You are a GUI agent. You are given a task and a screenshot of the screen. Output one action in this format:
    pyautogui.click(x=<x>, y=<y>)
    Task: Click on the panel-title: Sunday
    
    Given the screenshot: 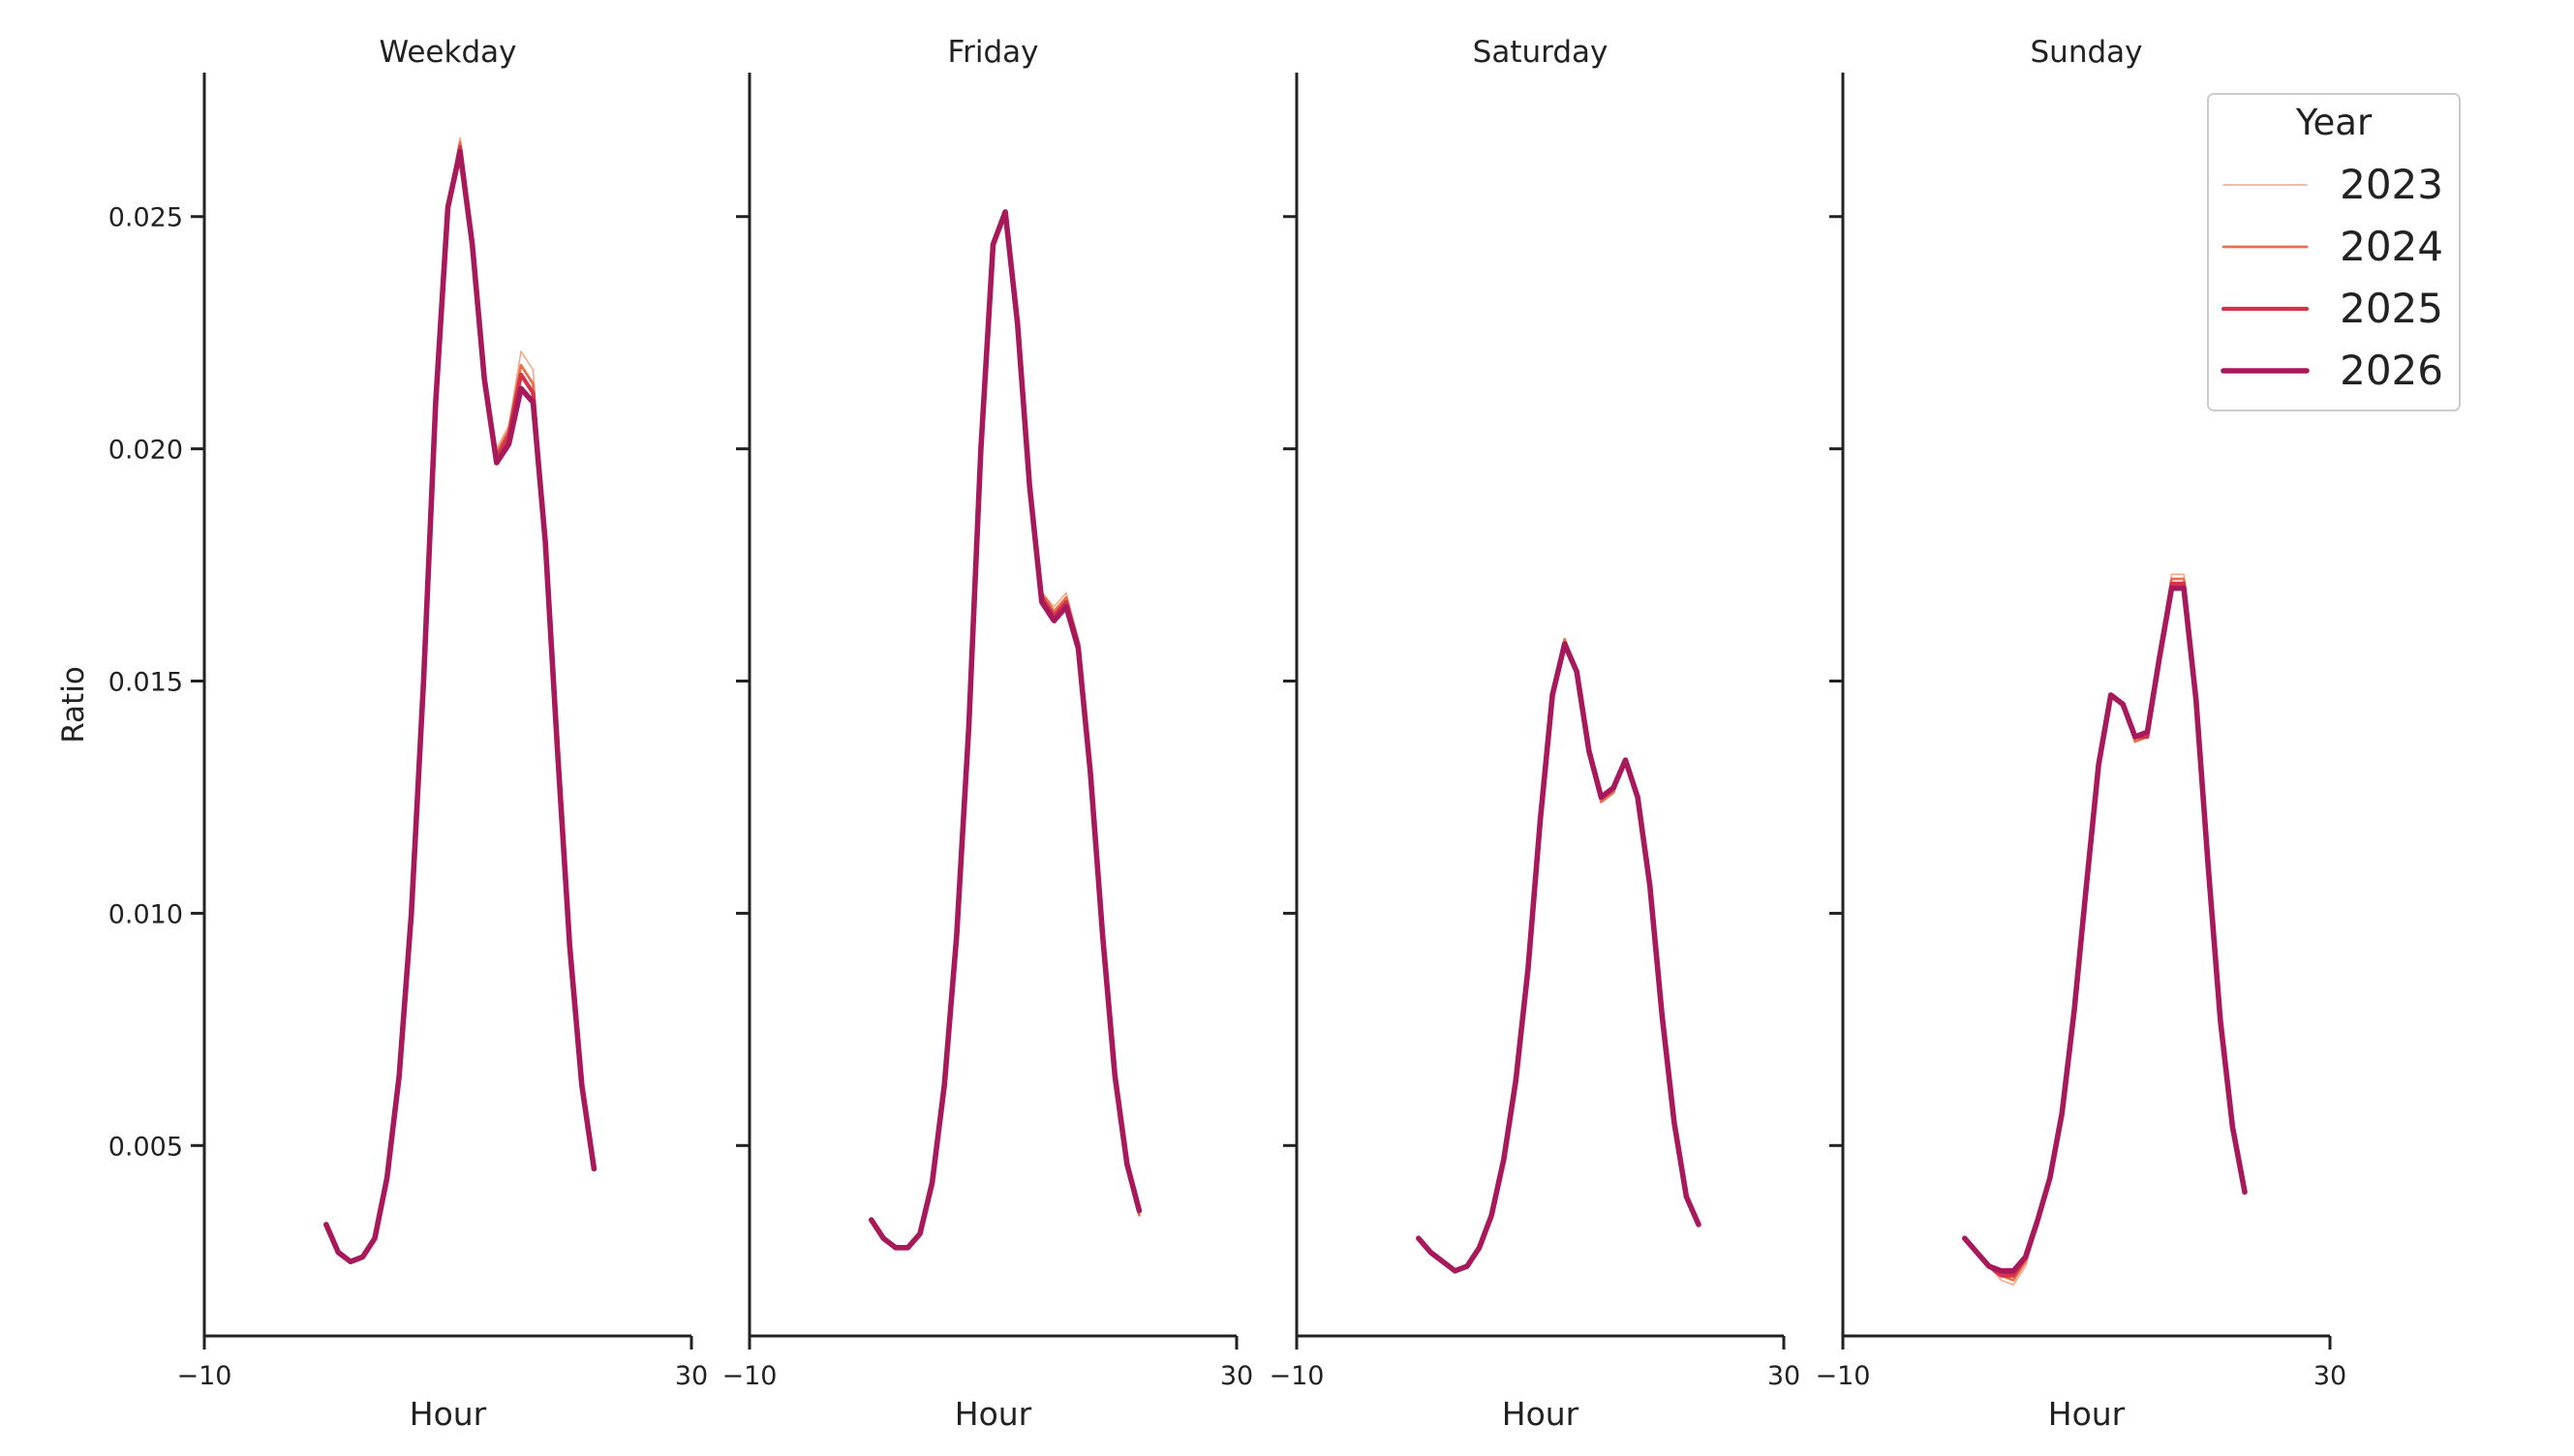 What is the action you would take?
    pyautogui.click(x=2087, y=52)
    